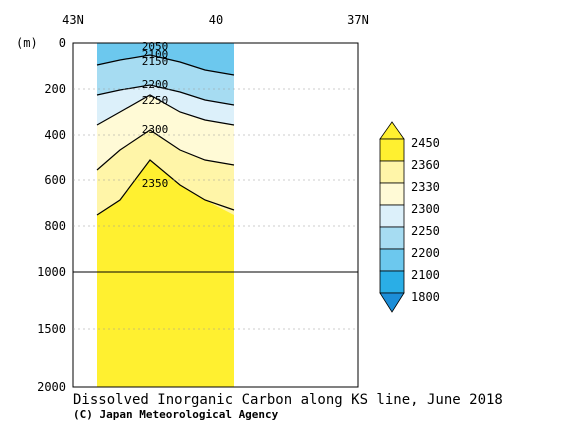 The image size is (570, 423). What do you see at coordinates (425, 297) in the screenshot?
I see `colorbar-label: 1800` at bounding box center [425, 297].